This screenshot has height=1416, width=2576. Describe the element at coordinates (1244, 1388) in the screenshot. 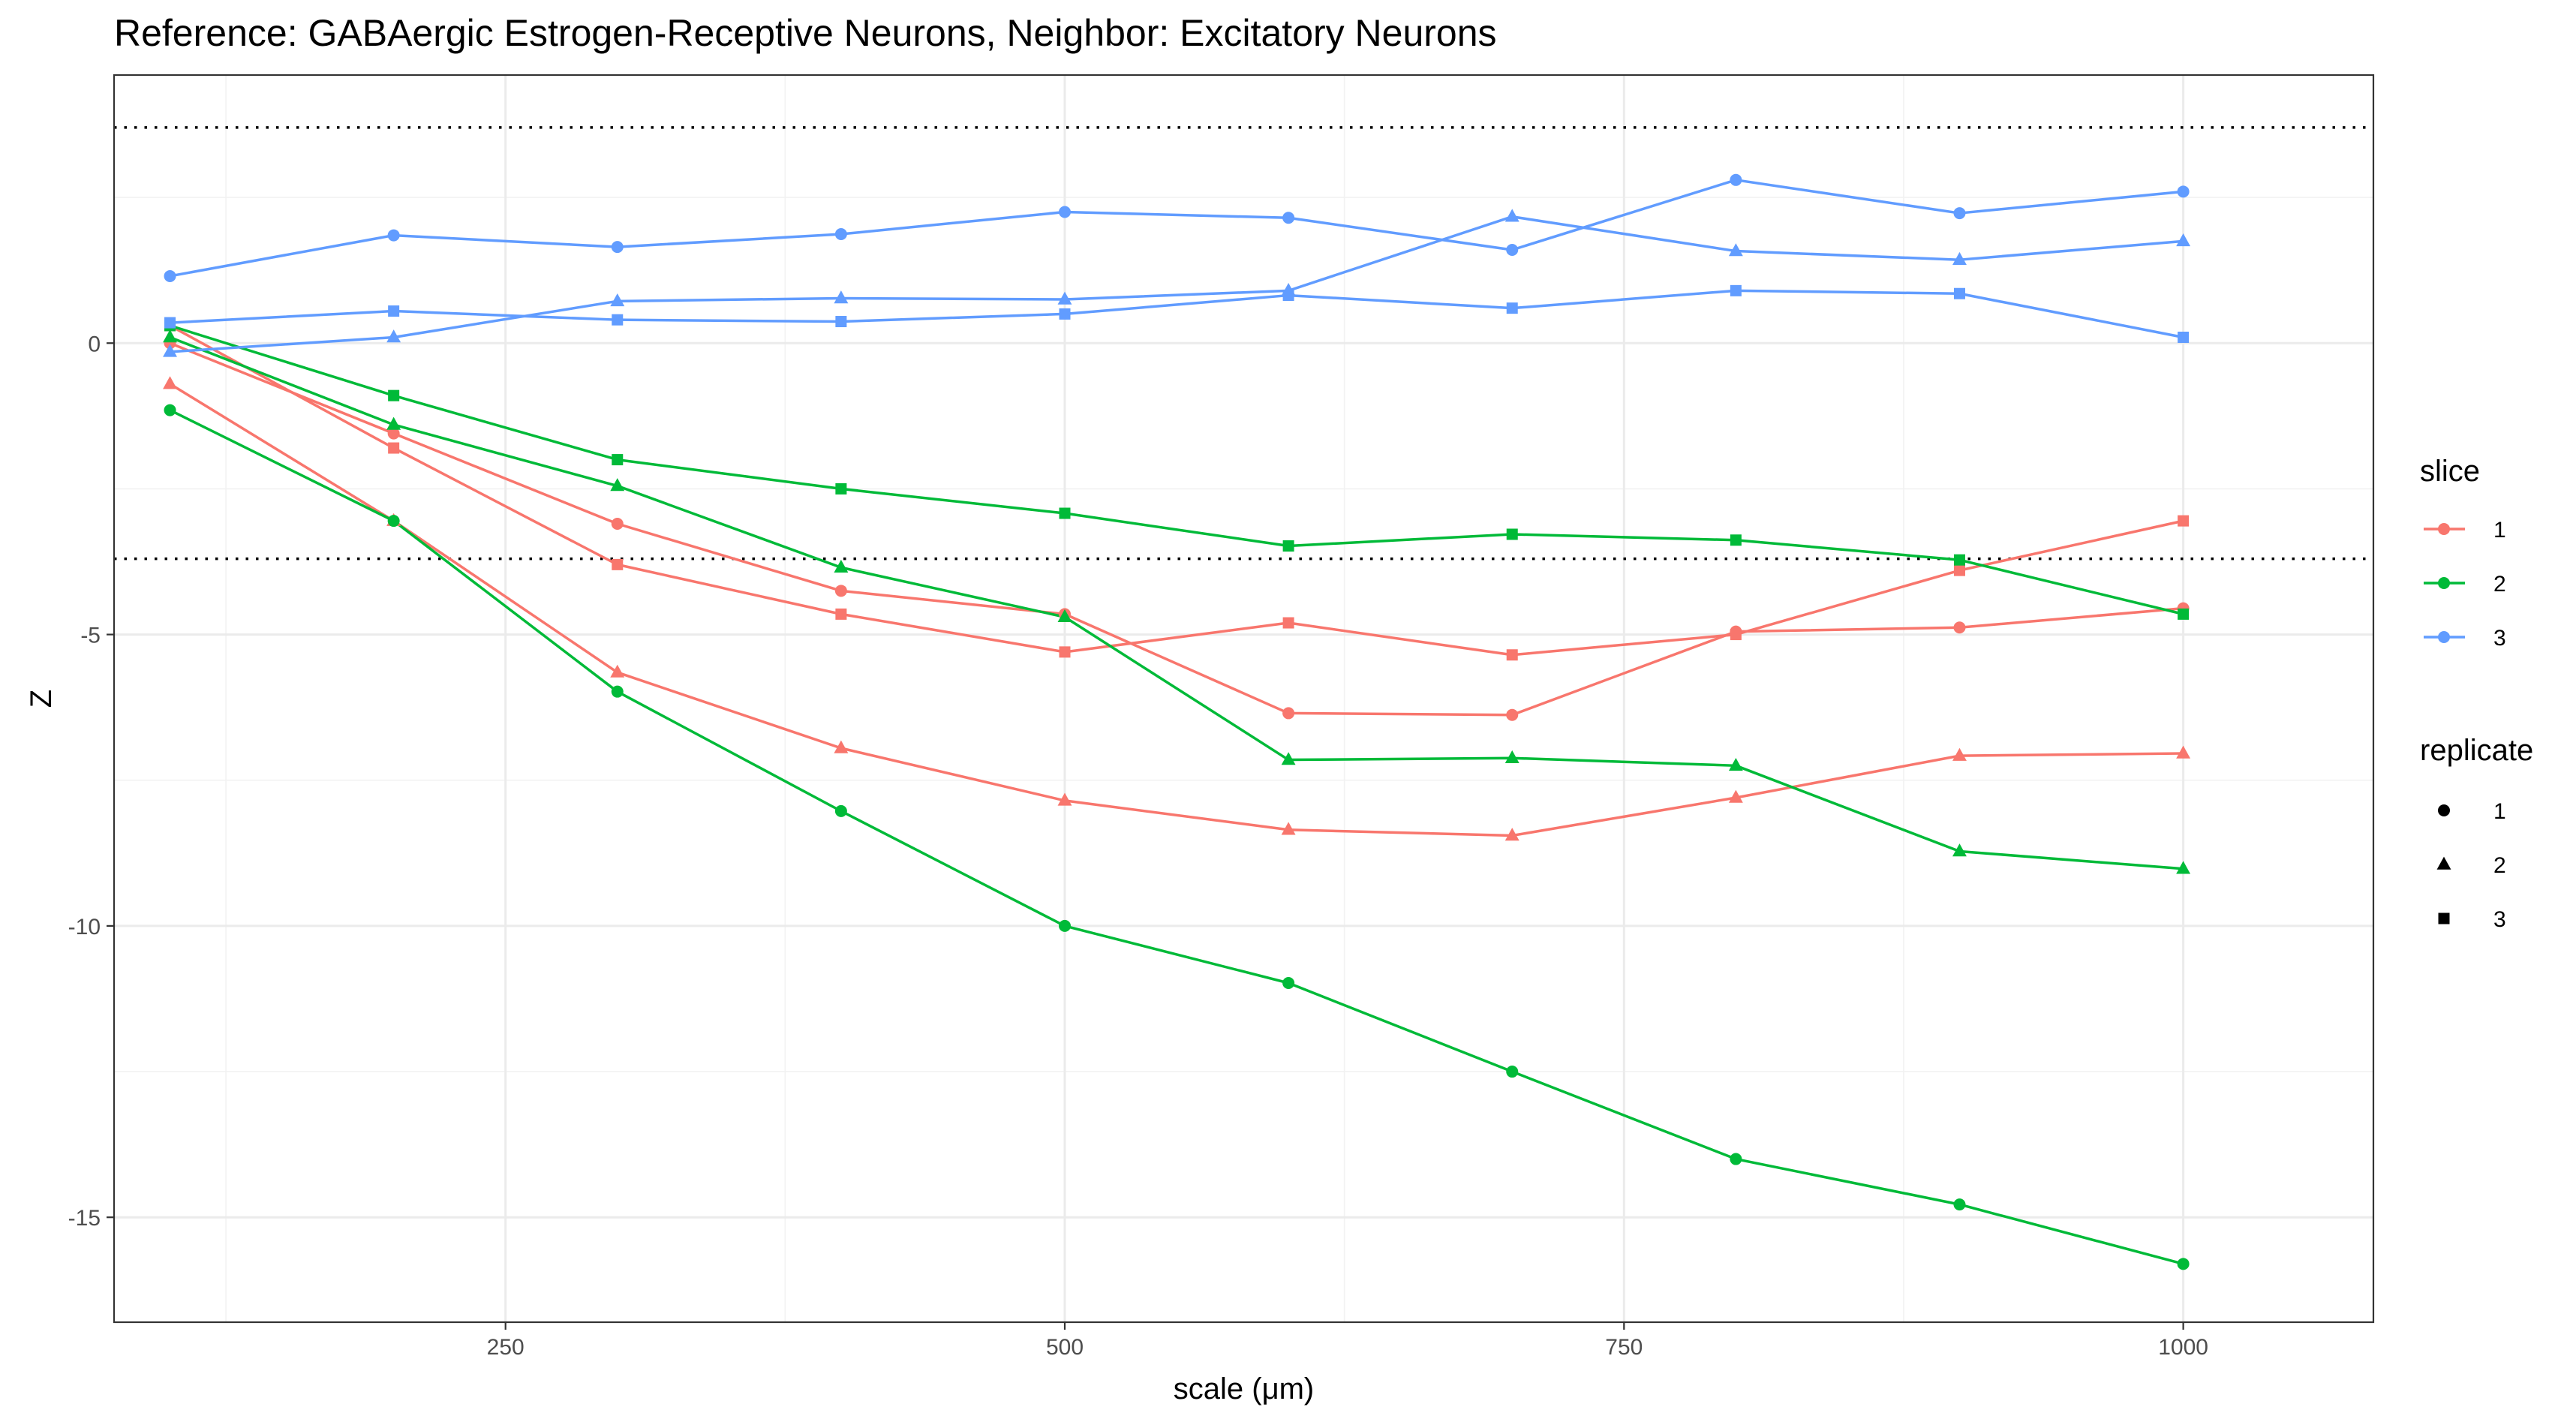

I see `x-axis-title: scale (μm)` at that location.